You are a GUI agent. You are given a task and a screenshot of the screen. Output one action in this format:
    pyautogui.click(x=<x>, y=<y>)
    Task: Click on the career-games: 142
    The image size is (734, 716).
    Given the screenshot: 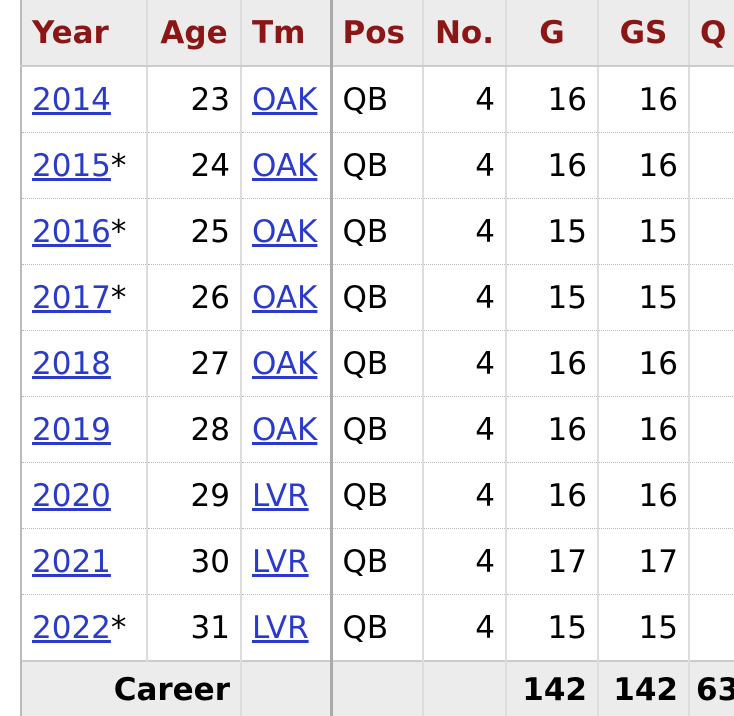 What is the action you would take?
    pyautogui.click(x=551, y=688)
    